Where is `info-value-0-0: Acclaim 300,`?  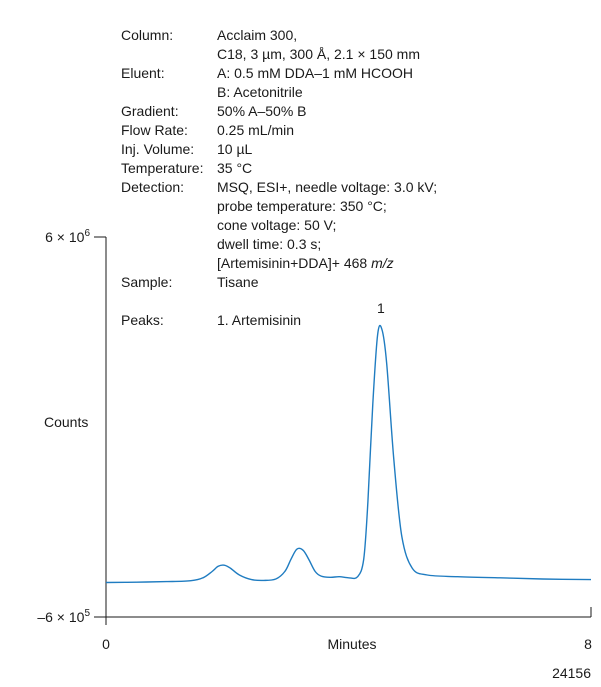
info-value-0-0: Acclaim 300, is located at coordinates (257, 35).